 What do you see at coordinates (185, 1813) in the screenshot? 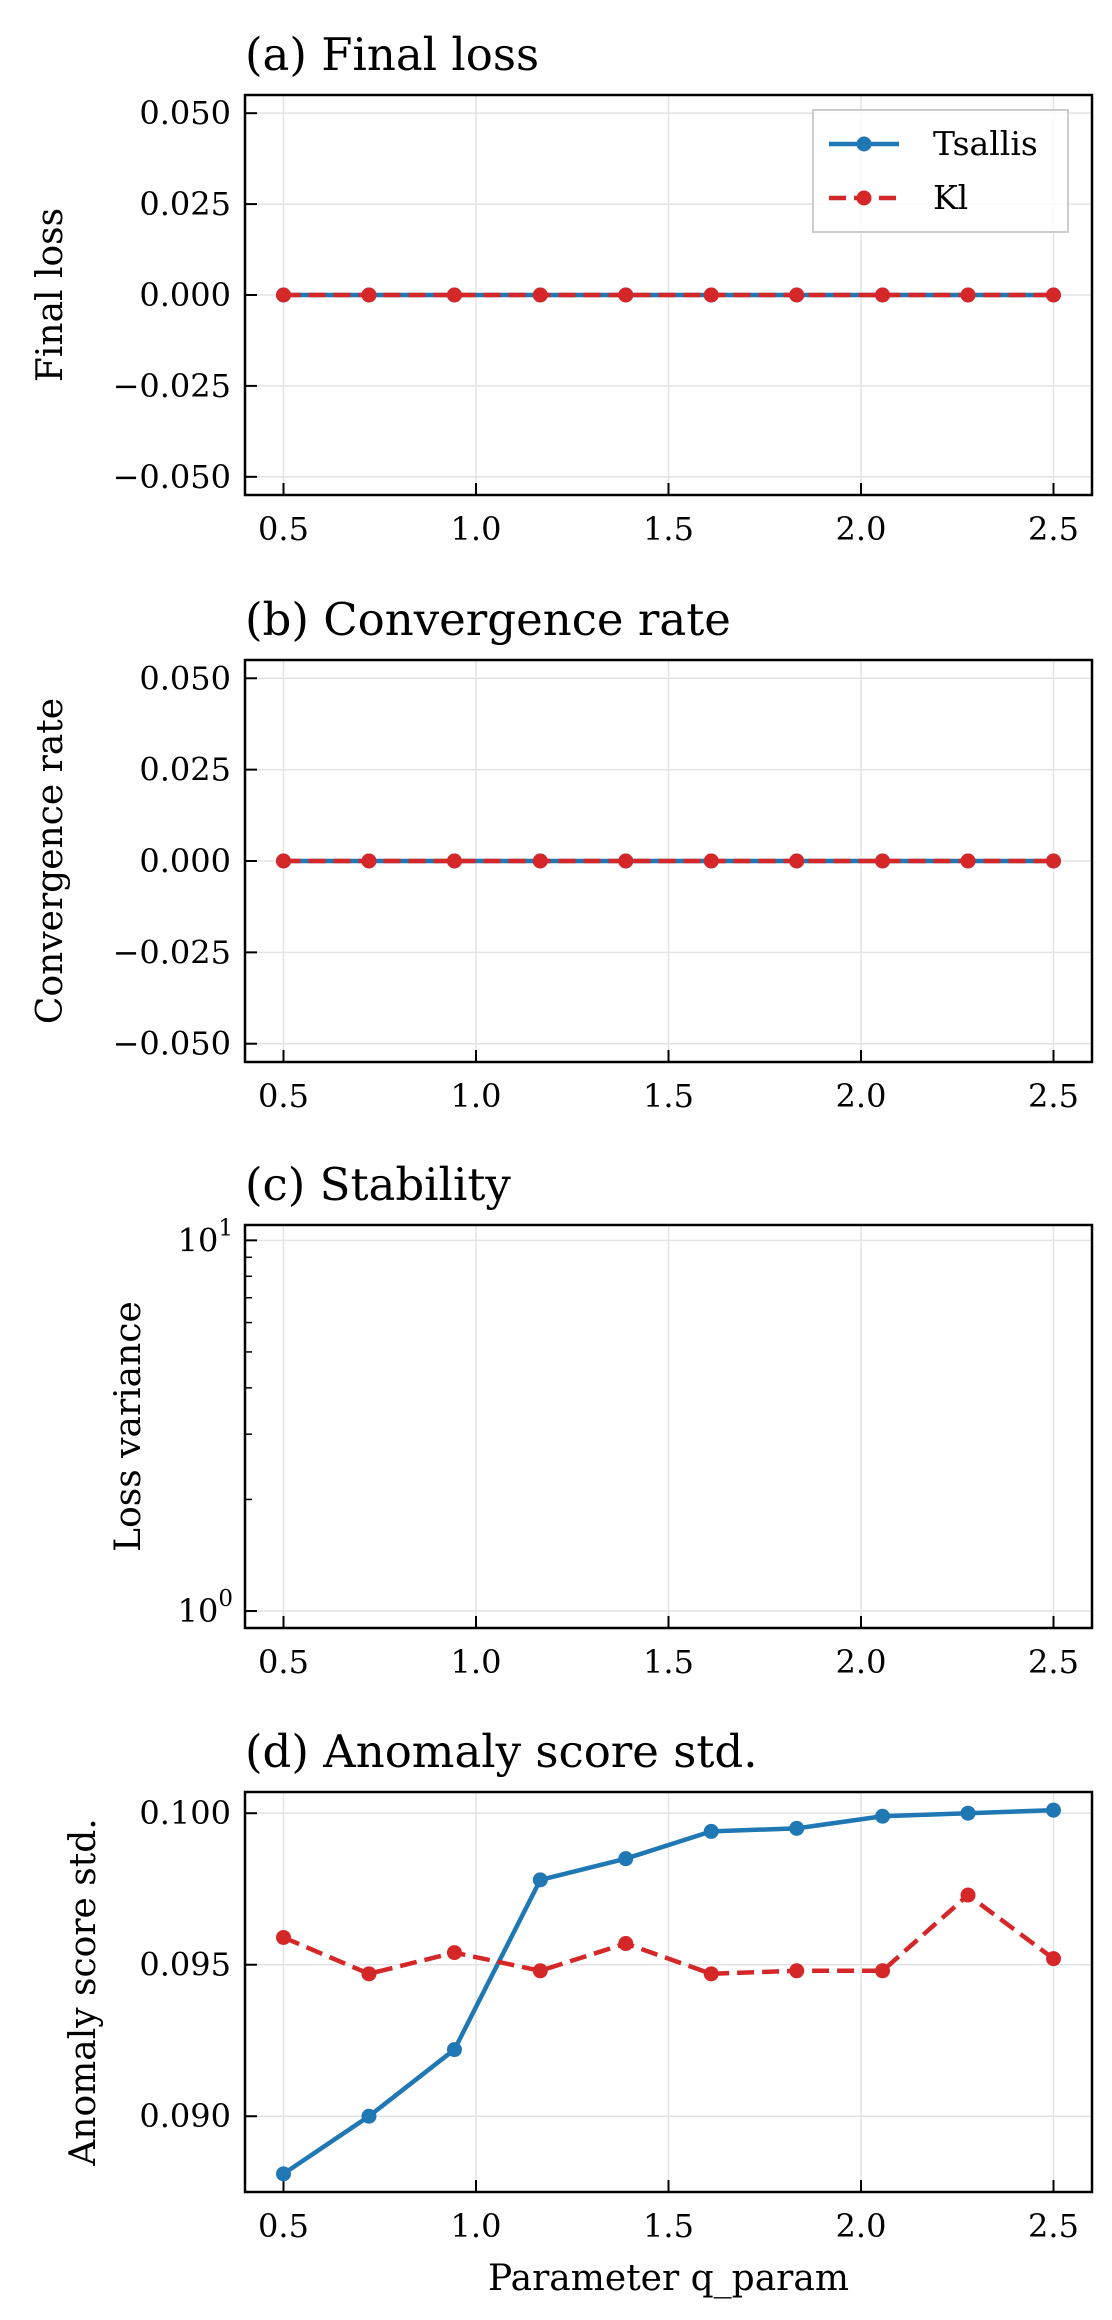
I see `y-tick-label: 0.100` at bounding box center [185, 1813].